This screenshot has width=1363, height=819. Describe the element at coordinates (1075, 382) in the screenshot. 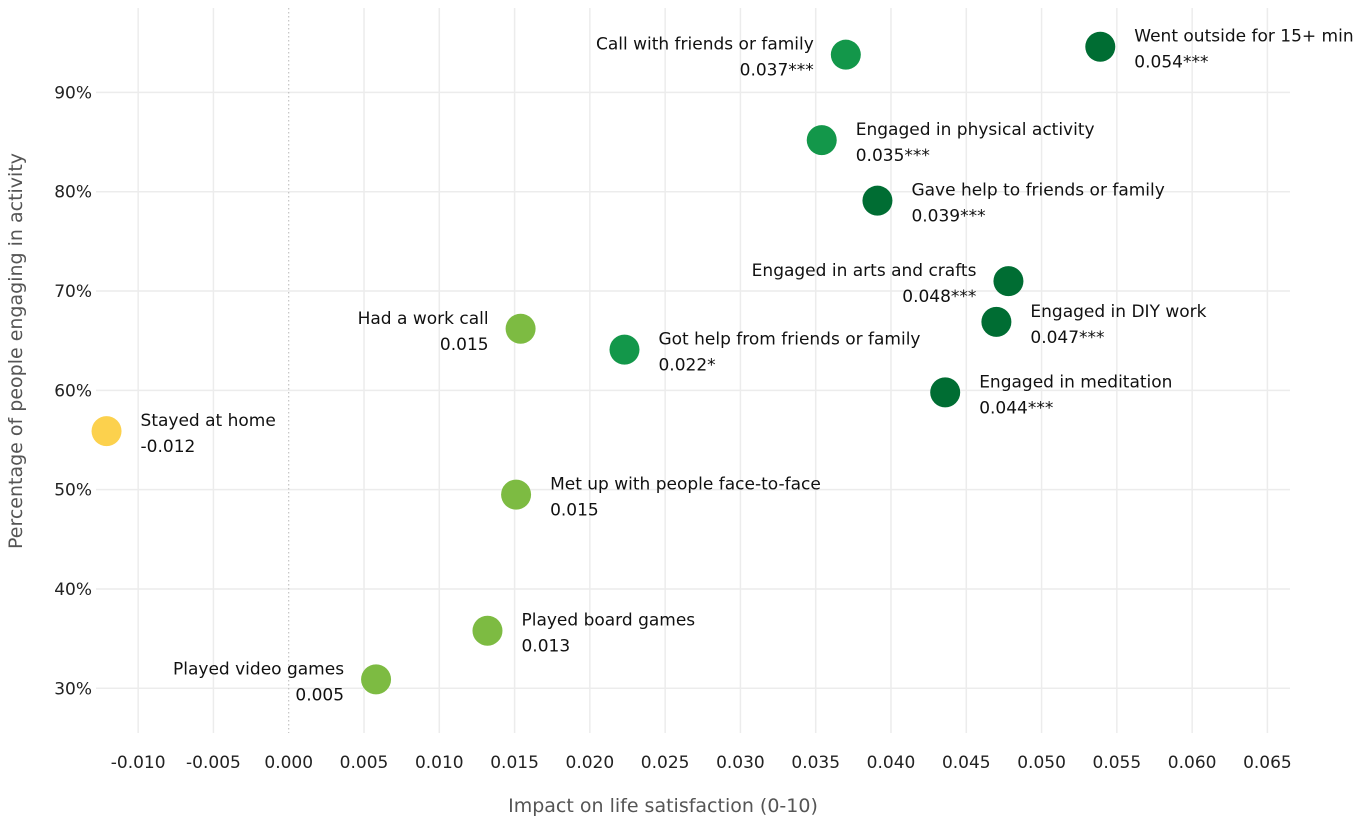

I see `point-label: Engaged in meditation` at that location.